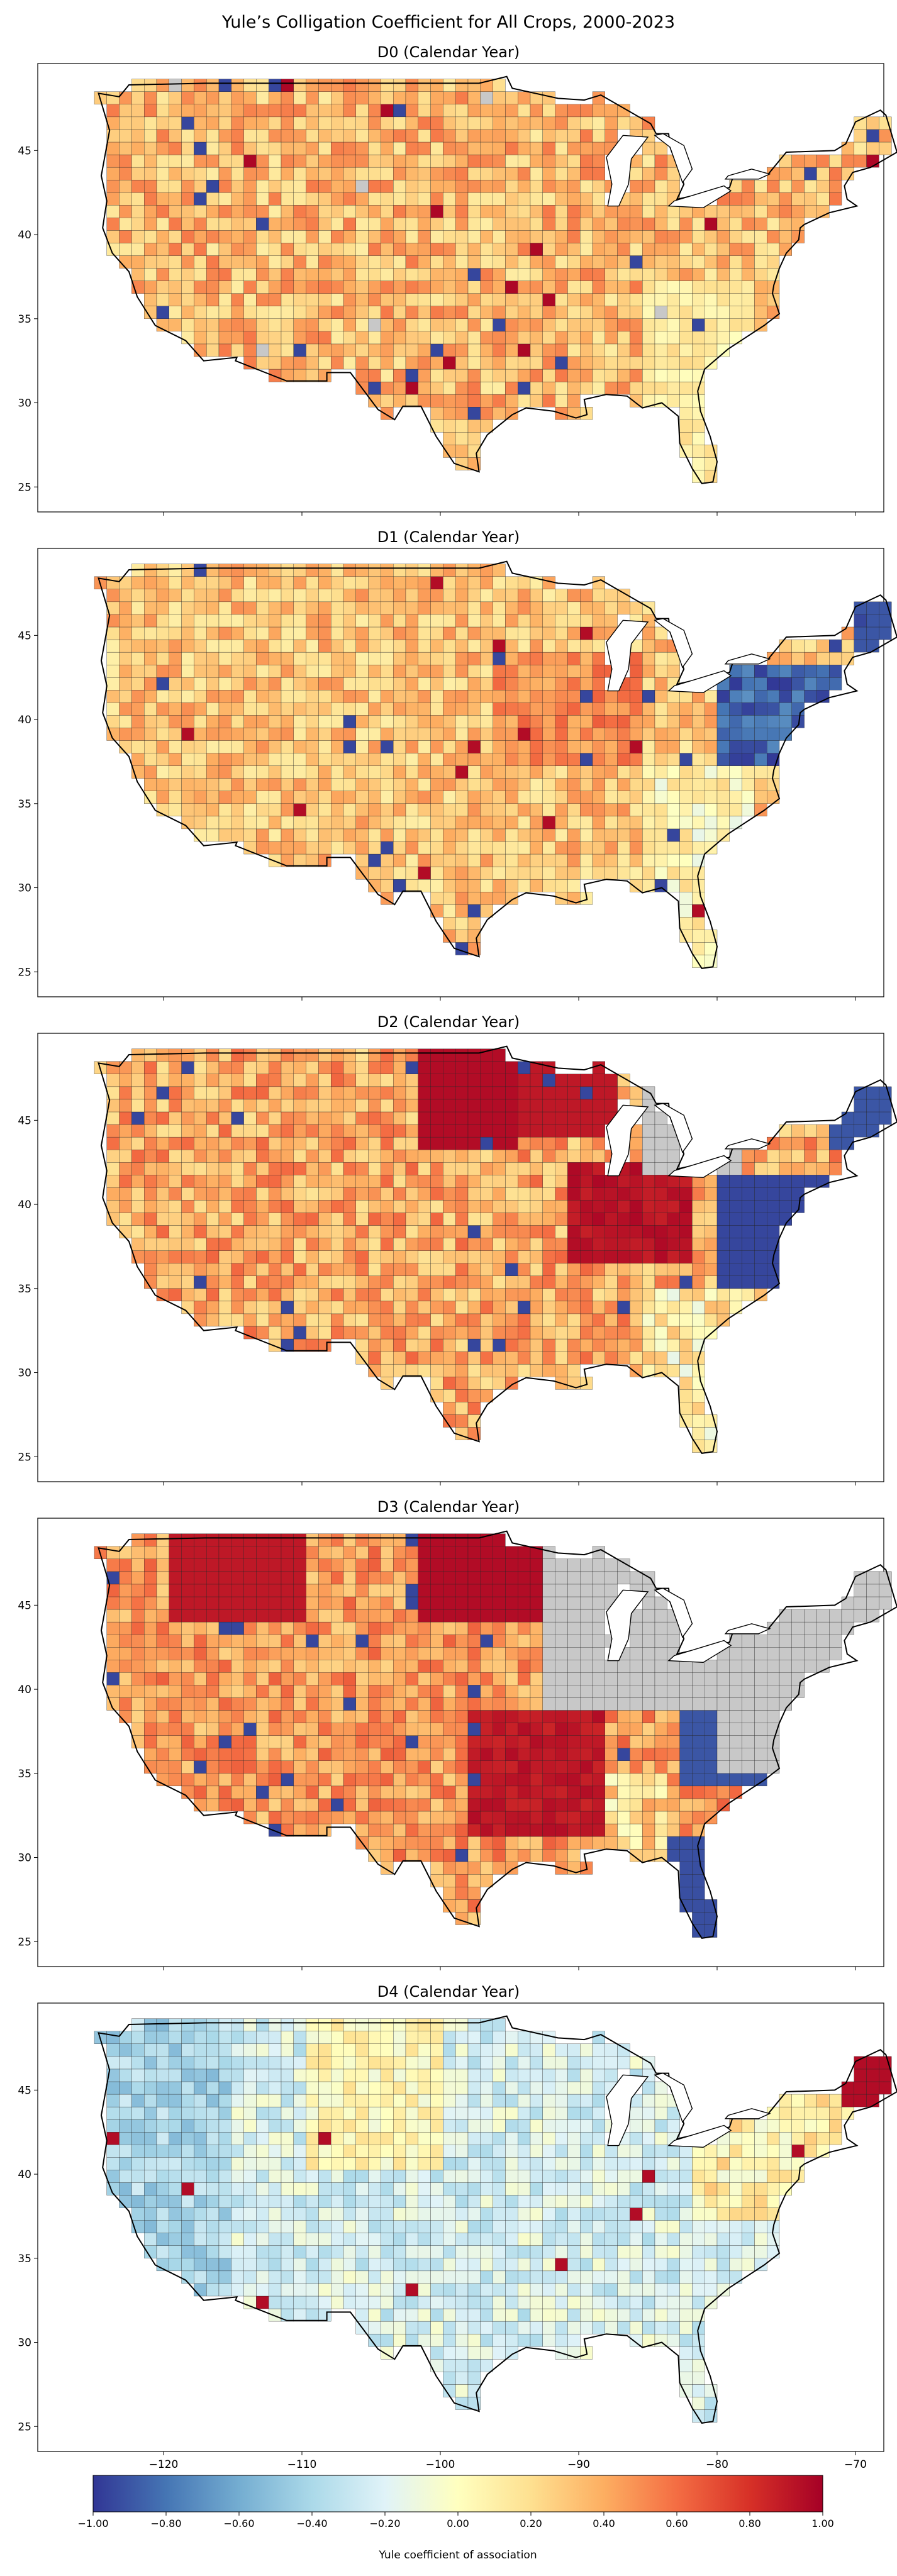 This screenshot has width=897, height=2576. What do you see at coordinates (627, 655) in the screenshot?
I see `lake-outline` at bounding box center [627, 655].